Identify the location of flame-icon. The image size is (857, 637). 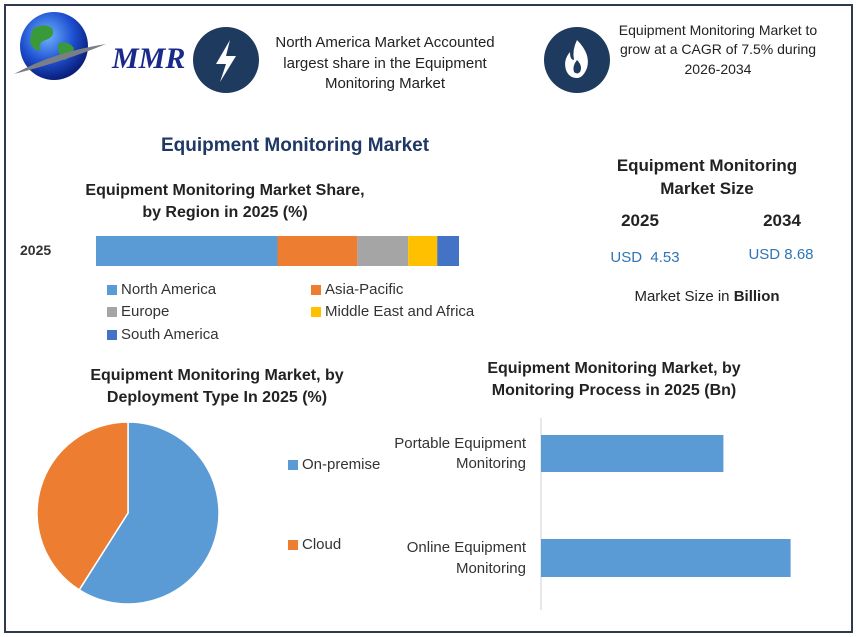
(577, 60).